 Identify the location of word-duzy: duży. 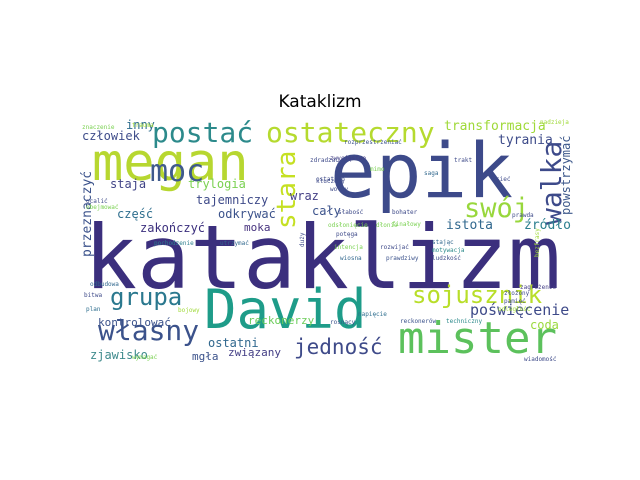
(302, 239).